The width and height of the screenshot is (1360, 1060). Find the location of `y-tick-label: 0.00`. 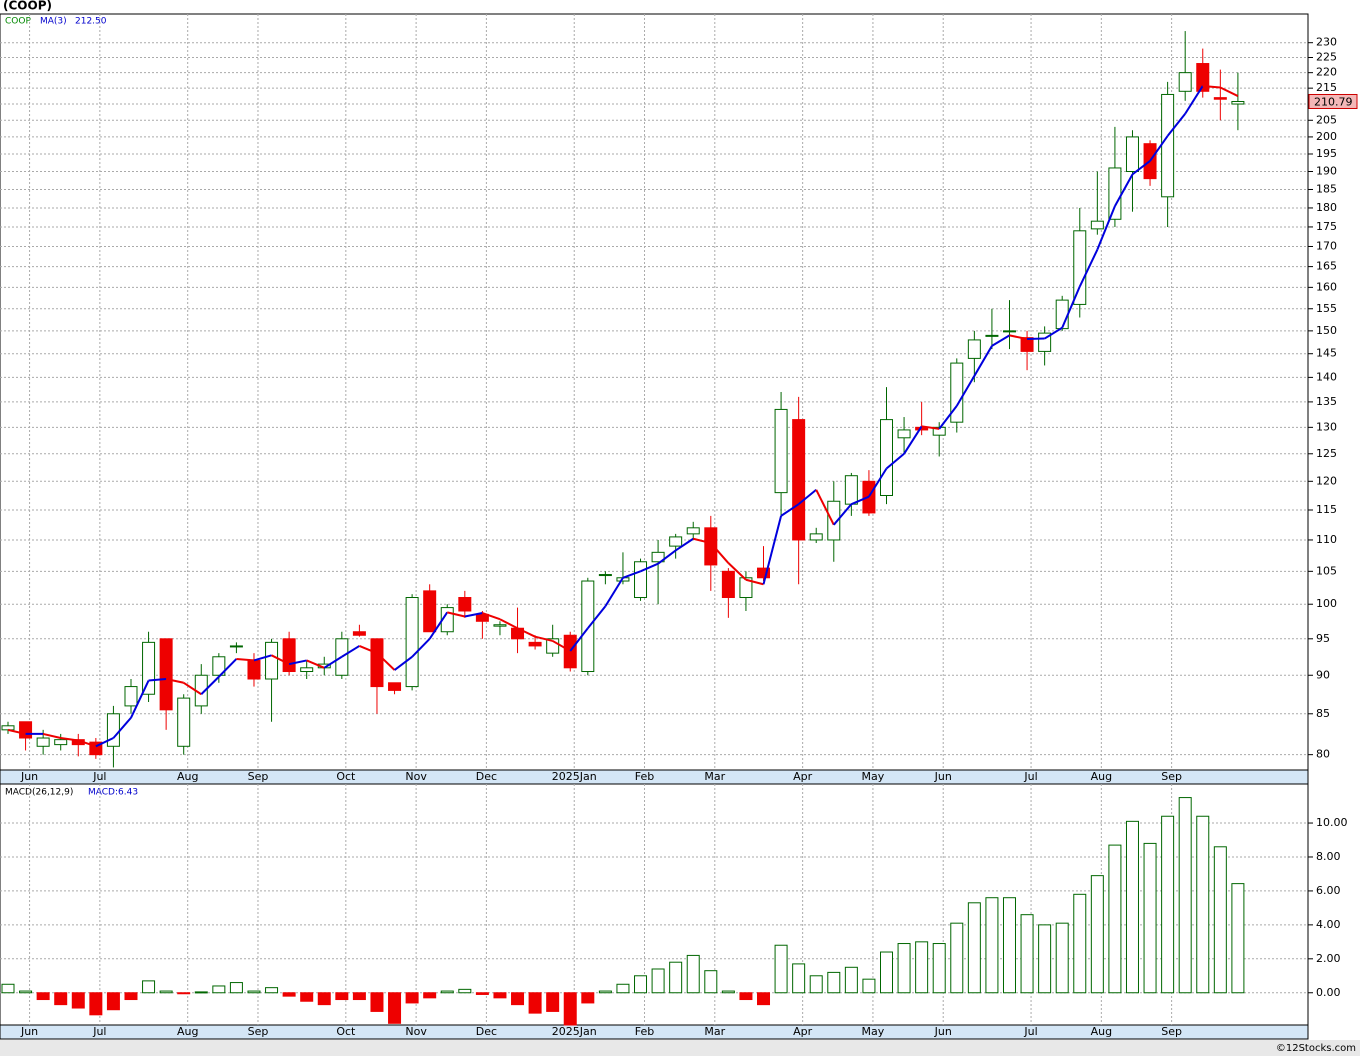

y-tick-label: 0.00 is located at coordinates (1328, 992).